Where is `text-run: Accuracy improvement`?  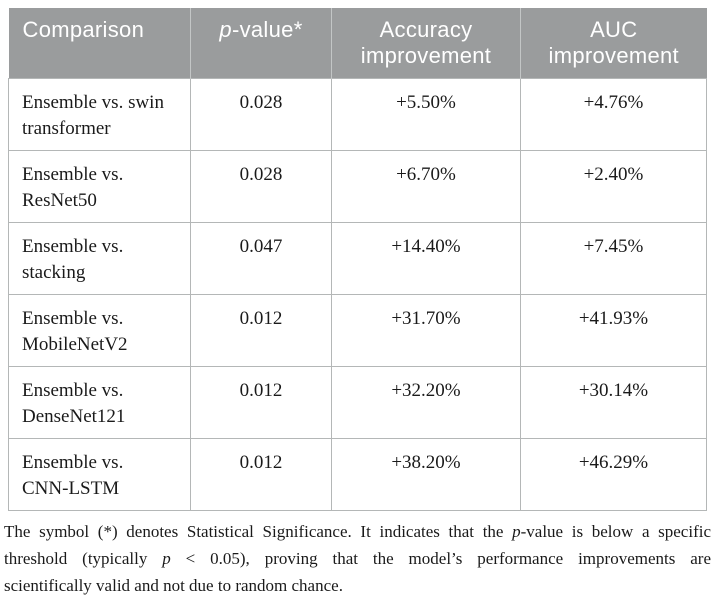 text-run: Accuracy improvement is located at coordinates (426, 42).